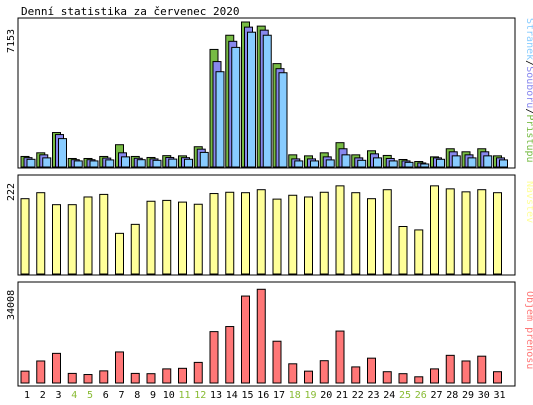  What do you see at coordinates (184, 395) in the screenshot?
I see `tick-label-day-11: 11` at bounding box center [184, 395].